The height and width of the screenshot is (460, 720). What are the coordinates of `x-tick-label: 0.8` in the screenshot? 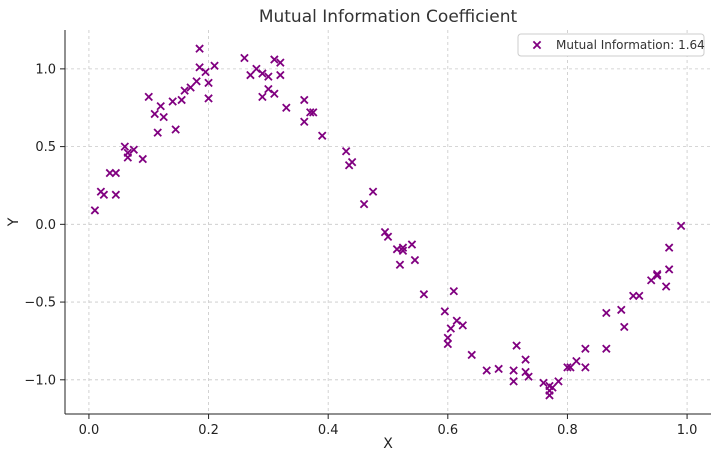 It's located at (567, 430).